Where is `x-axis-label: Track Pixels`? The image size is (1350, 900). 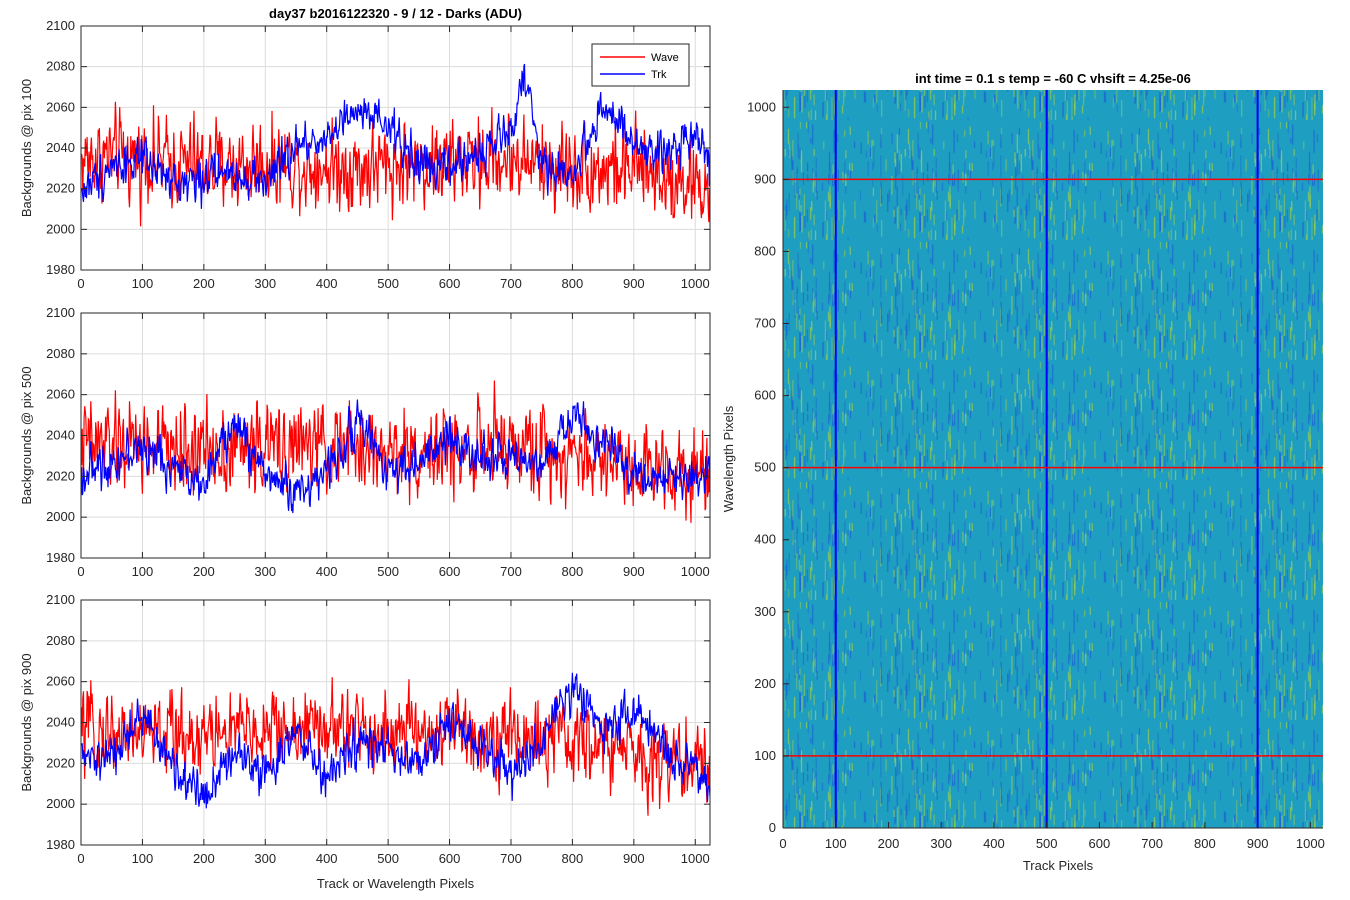
x-axis-label: Track Pixels is located at coordinates (1058, 865).